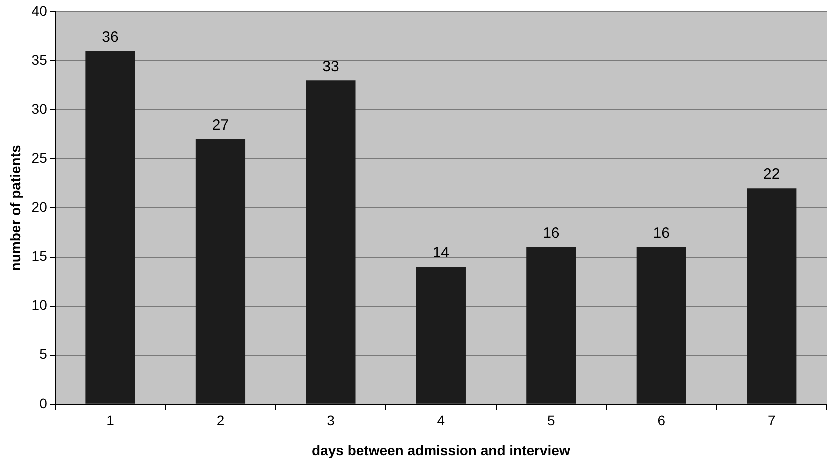 The height and width of the screenshot is (468, 829). What do you see at coordinates (40, 10) in the screenshot?
I see `y-tick-label: 40` at bounding box center [40, 10].